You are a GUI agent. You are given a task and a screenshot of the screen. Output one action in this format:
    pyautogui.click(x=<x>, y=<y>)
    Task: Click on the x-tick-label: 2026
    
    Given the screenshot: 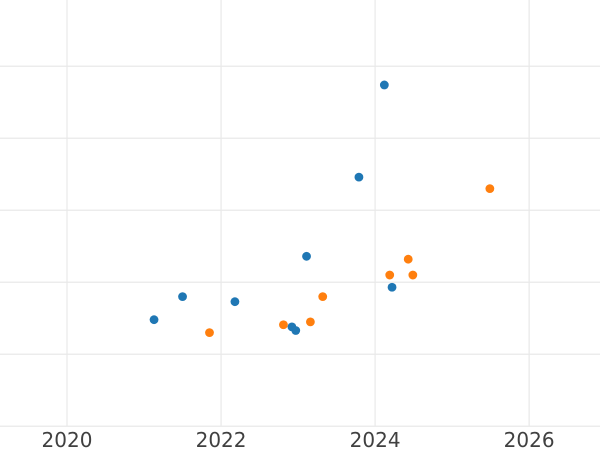 What is the action you would take?
    pyautogui.click(x=529, y=439)
    